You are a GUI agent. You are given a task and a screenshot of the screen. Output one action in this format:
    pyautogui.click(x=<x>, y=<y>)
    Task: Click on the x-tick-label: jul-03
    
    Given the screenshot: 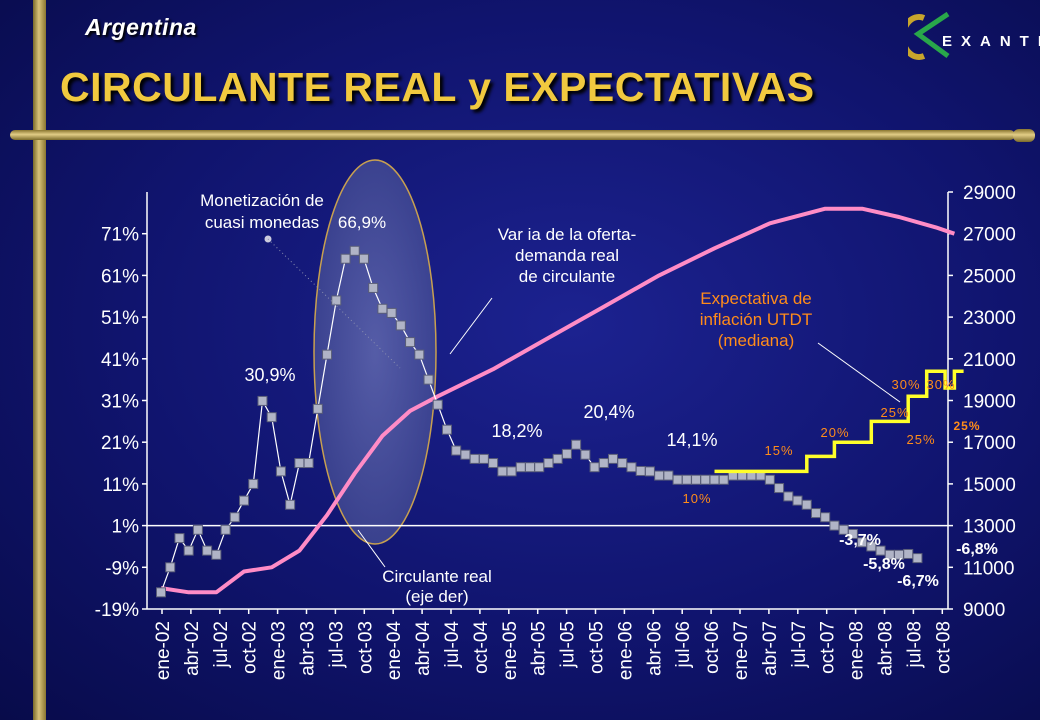 What is the action you would take?
    pyautogui.click(x=336, y=644)
    